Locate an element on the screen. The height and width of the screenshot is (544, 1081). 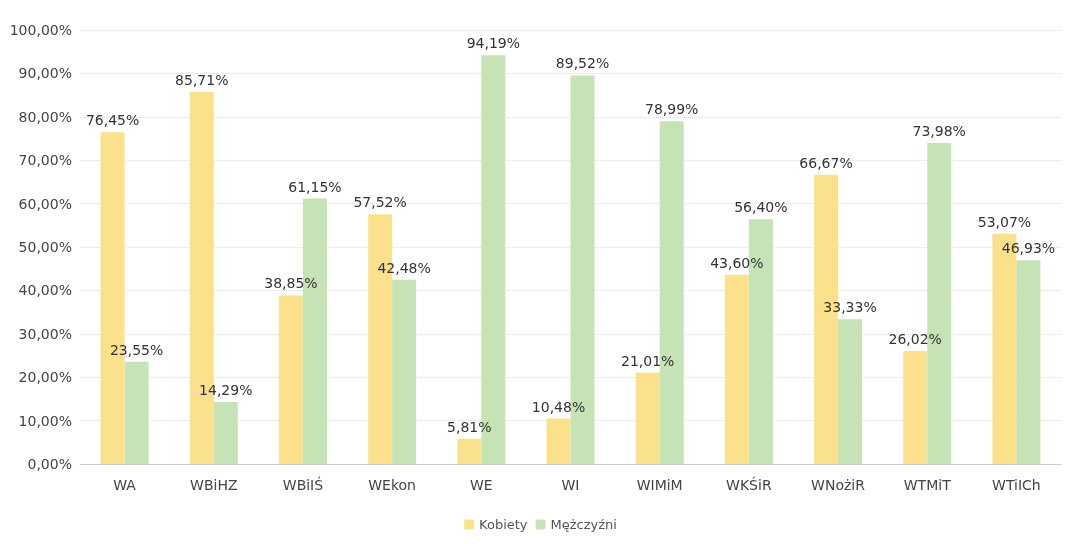
data-label: 73,98% is located at coordinates (939, 130).